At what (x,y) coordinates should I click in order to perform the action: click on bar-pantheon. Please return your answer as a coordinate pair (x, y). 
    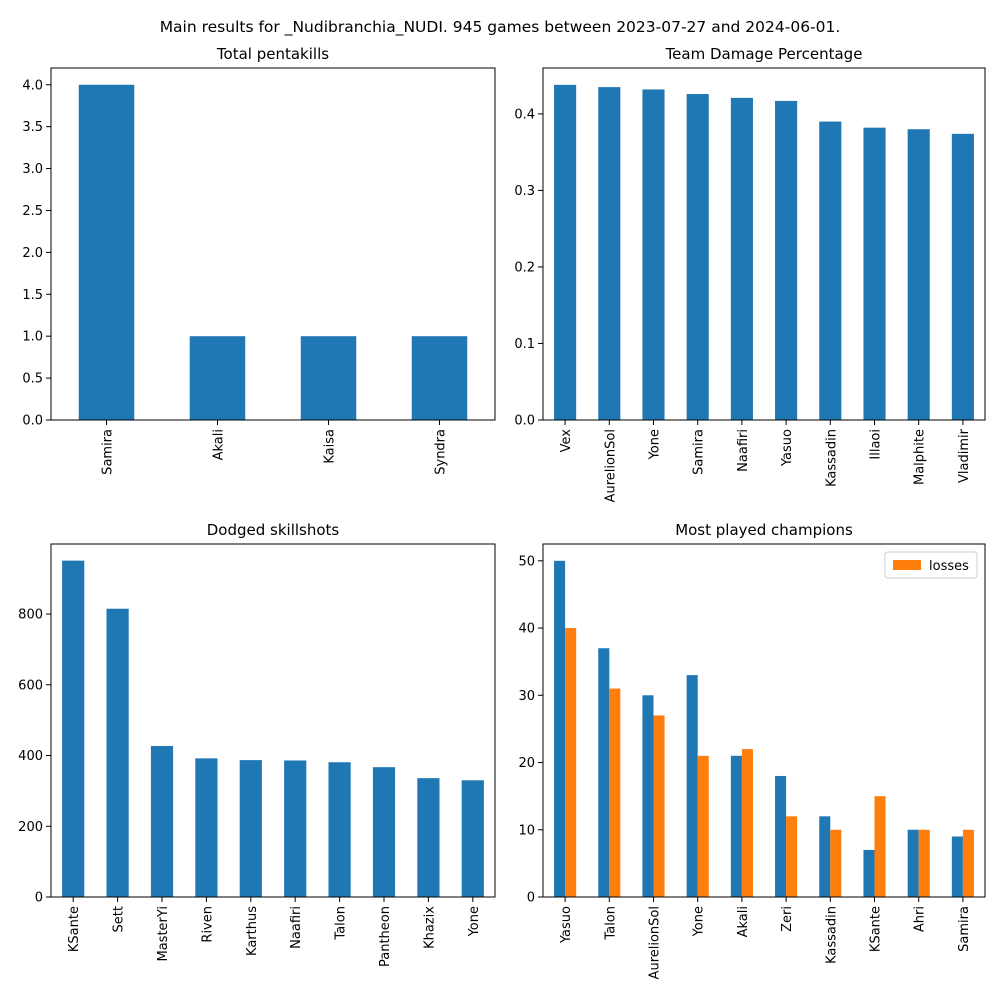
    Looking at the image, I should click on (384, 832).